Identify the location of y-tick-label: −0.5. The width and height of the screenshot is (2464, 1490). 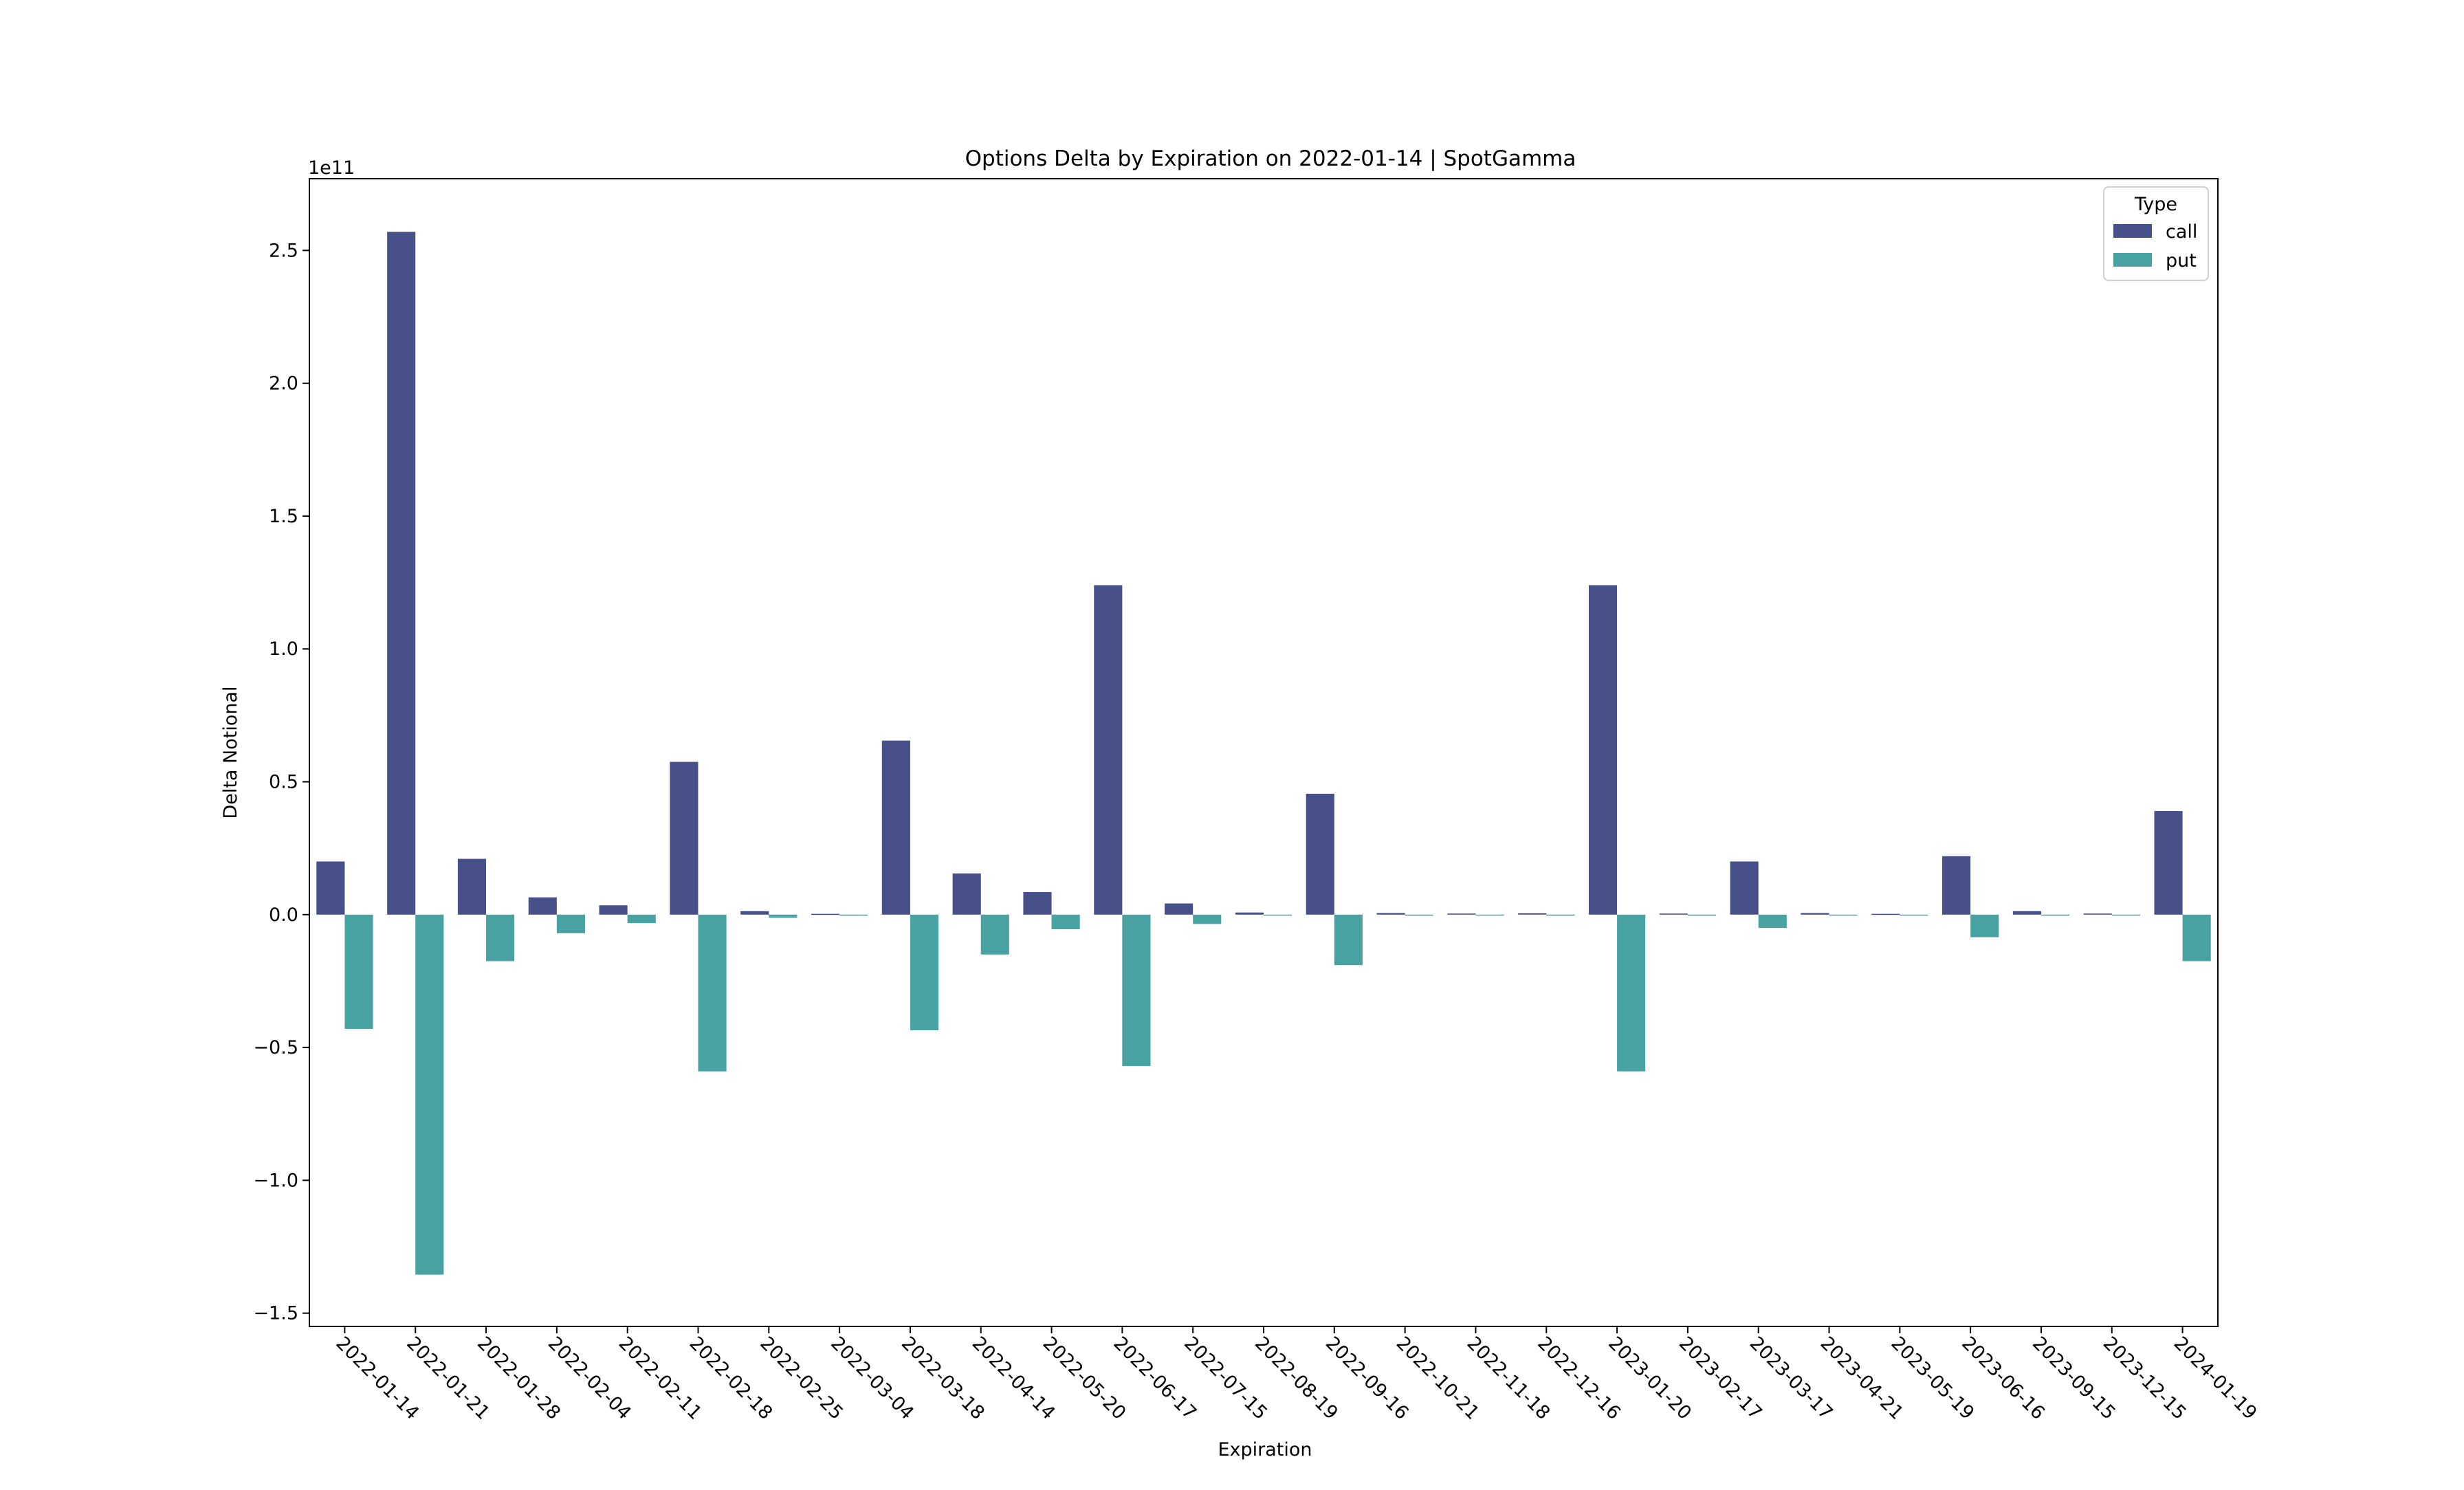
(275, 1047).